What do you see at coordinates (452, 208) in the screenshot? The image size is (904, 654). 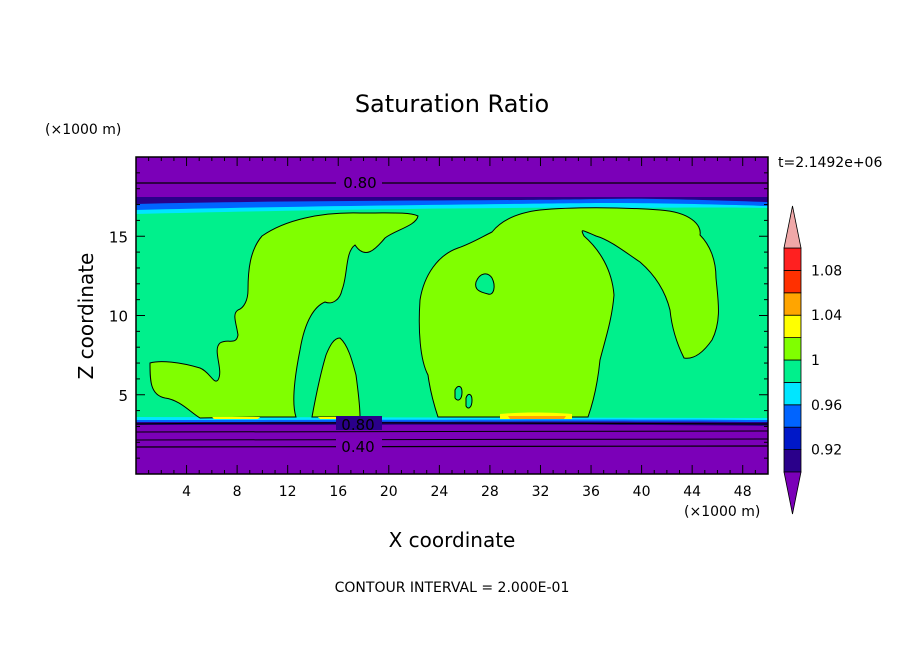 I see `stratosphere-edge-cyan` at bounding box center [452, 208].